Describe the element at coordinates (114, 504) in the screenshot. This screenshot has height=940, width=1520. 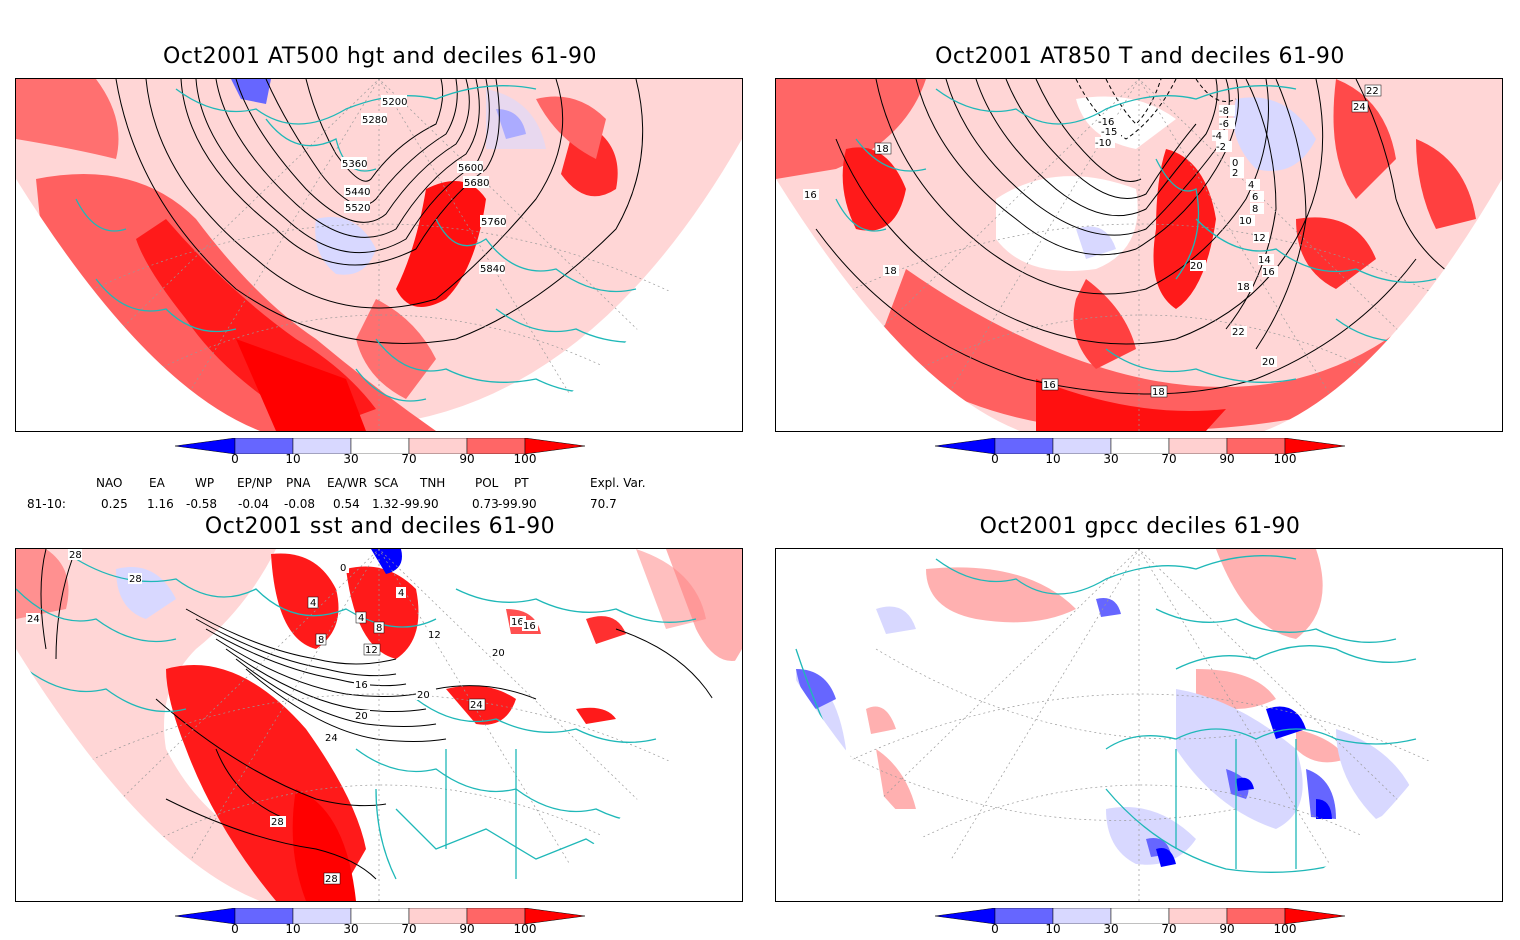
I see `index-value: 0.25` at that location.